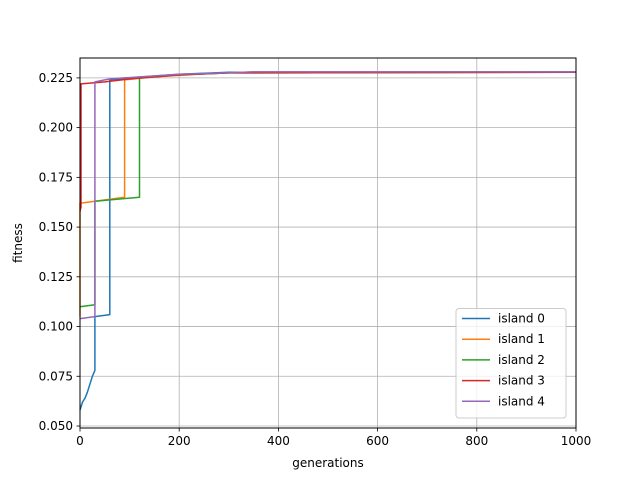  What do you see at coordinates (377, 441) in the screenshot?
I see `x-tick-label: 600` at bounding box center [377, 441].